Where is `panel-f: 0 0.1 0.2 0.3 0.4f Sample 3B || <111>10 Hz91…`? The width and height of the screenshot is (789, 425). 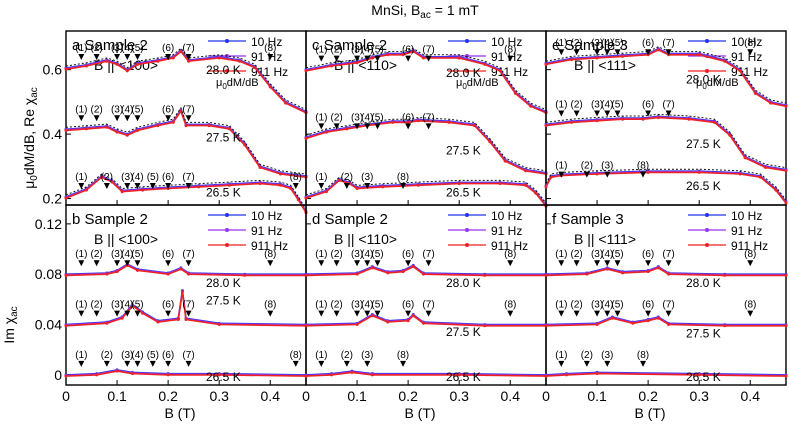 panel-f: 0 0.1 0.2 0.3 0.4f Sample 3B || <111>10 Hz91… is located at coordinates (665, 304).